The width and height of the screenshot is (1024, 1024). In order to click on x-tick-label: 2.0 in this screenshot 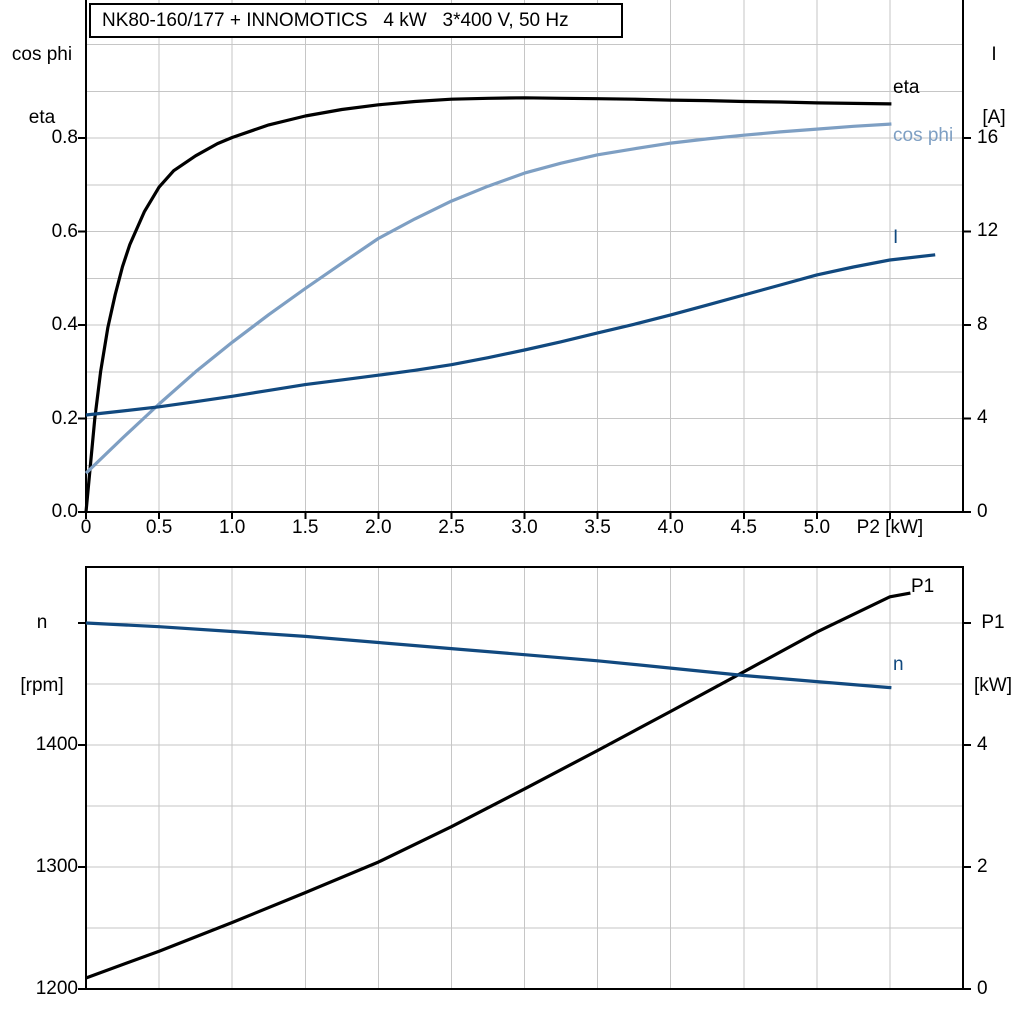, I will do `click(378, 527)`.